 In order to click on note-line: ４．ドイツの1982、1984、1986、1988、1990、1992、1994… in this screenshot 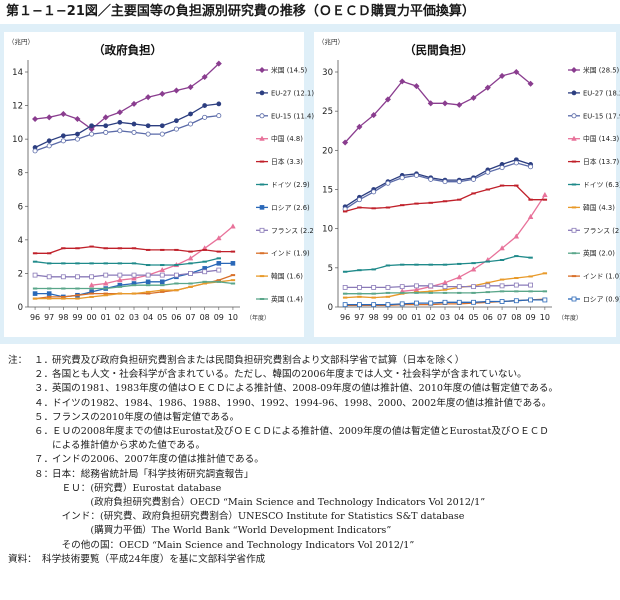, I will do `click(312, 404)`.